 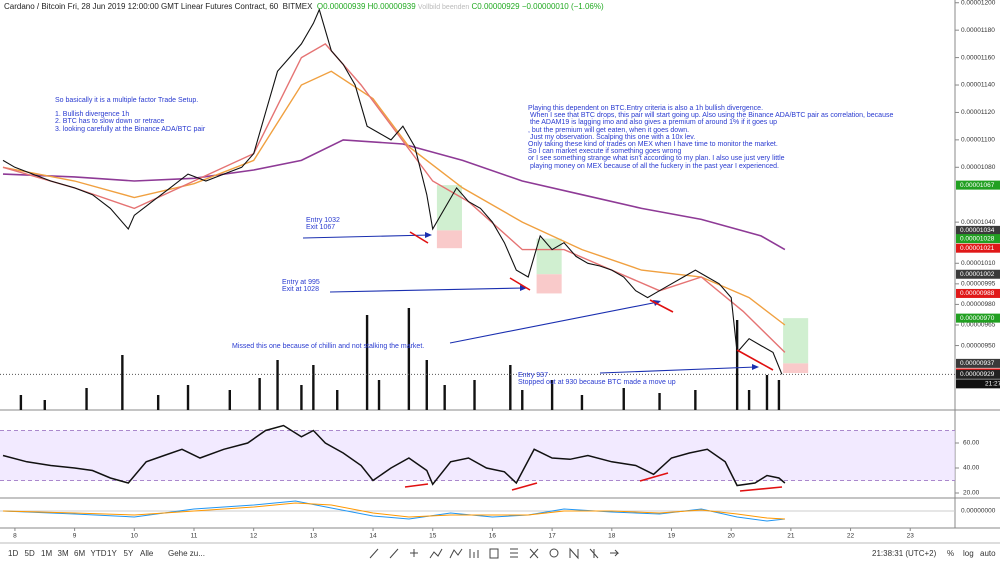 What do you see at coordinates (15, 536) in the screenshot?
I see `x-tick-label: 8` at bounding box center [15, 536].